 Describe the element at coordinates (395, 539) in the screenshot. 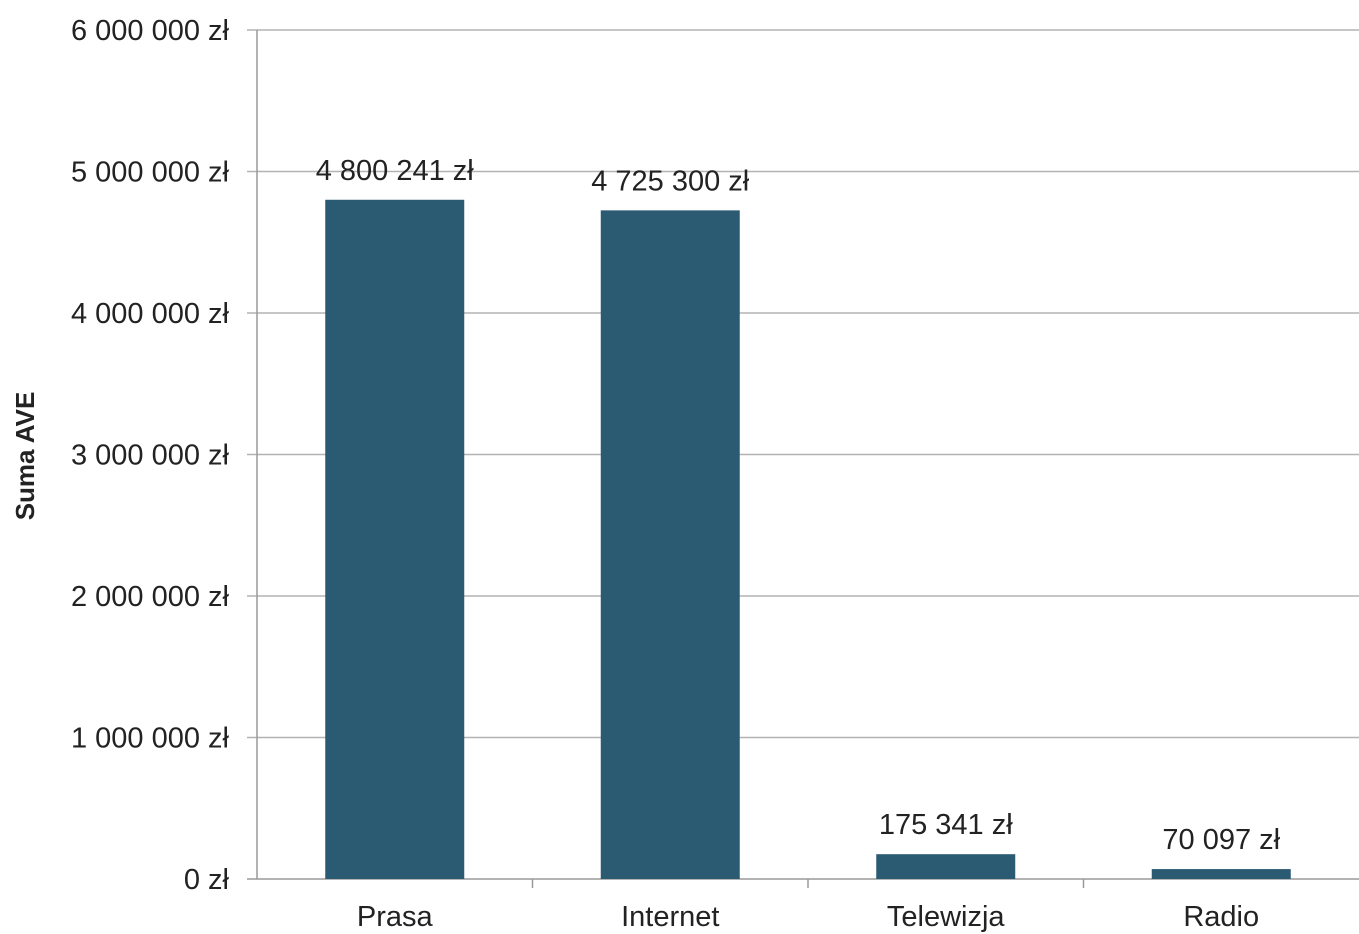

I see `bar-prasa` at that location.